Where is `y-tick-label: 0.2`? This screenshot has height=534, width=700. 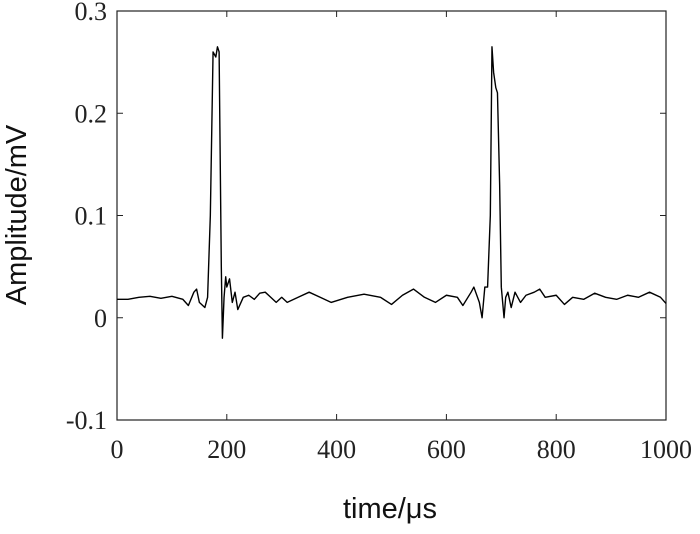
y-tick-label: 0.2 is located at coordinates (91, 113).